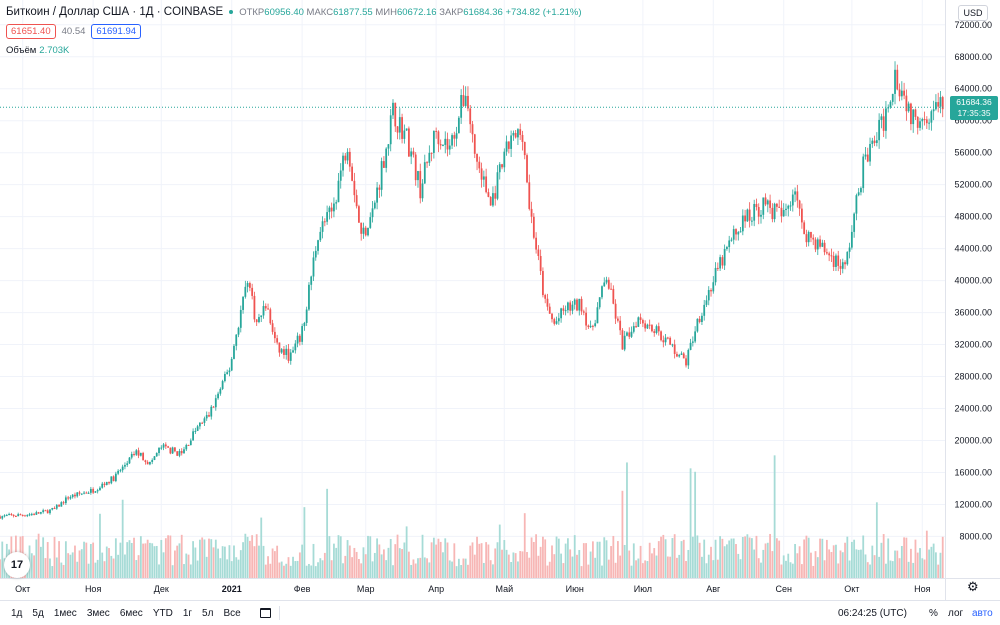 This screenshot has height=625, width=1000. I want to click on percent-scale-toggle: %, so click(933, 613).